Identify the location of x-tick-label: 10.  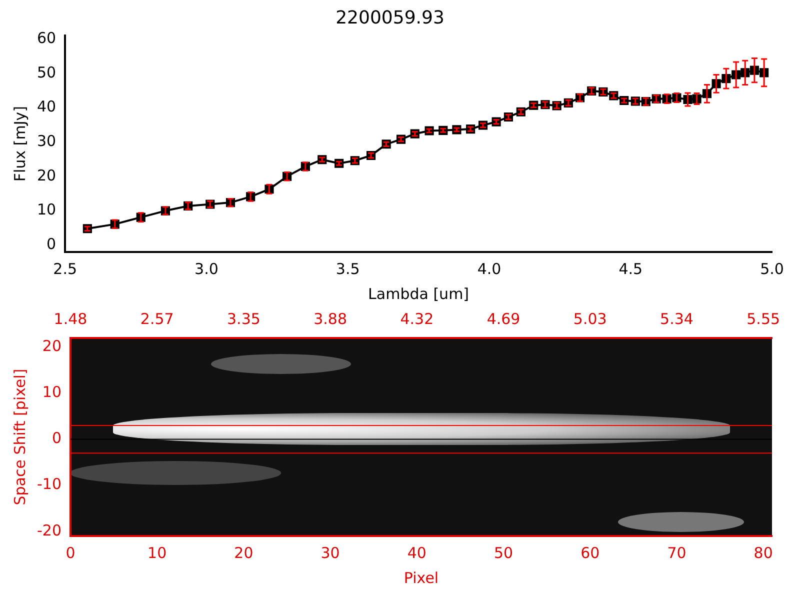
(157, 553).